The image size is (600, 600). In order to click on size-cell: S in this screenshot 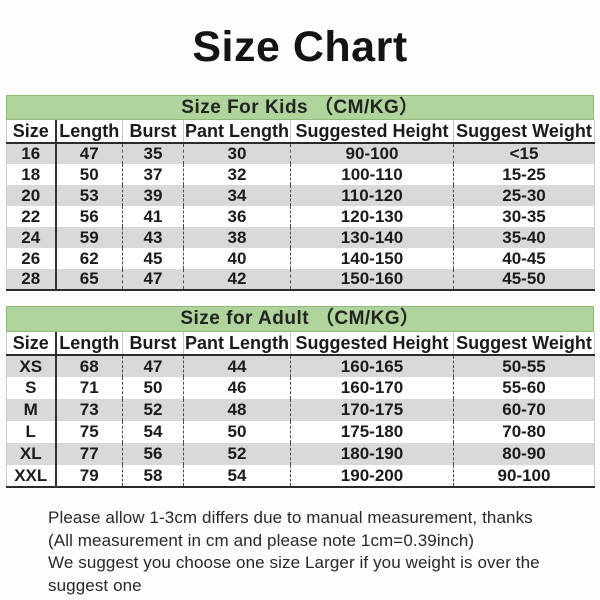, I will do `click(31, 388)`.